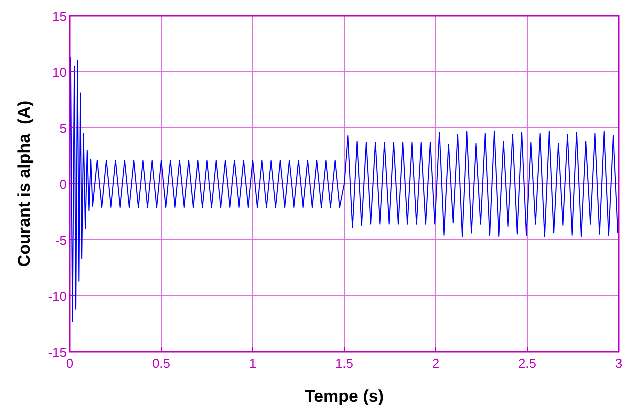  Describe the element at coordinates (63, 128) in the screenshot. I see `y-tick-label: 5` at that location.